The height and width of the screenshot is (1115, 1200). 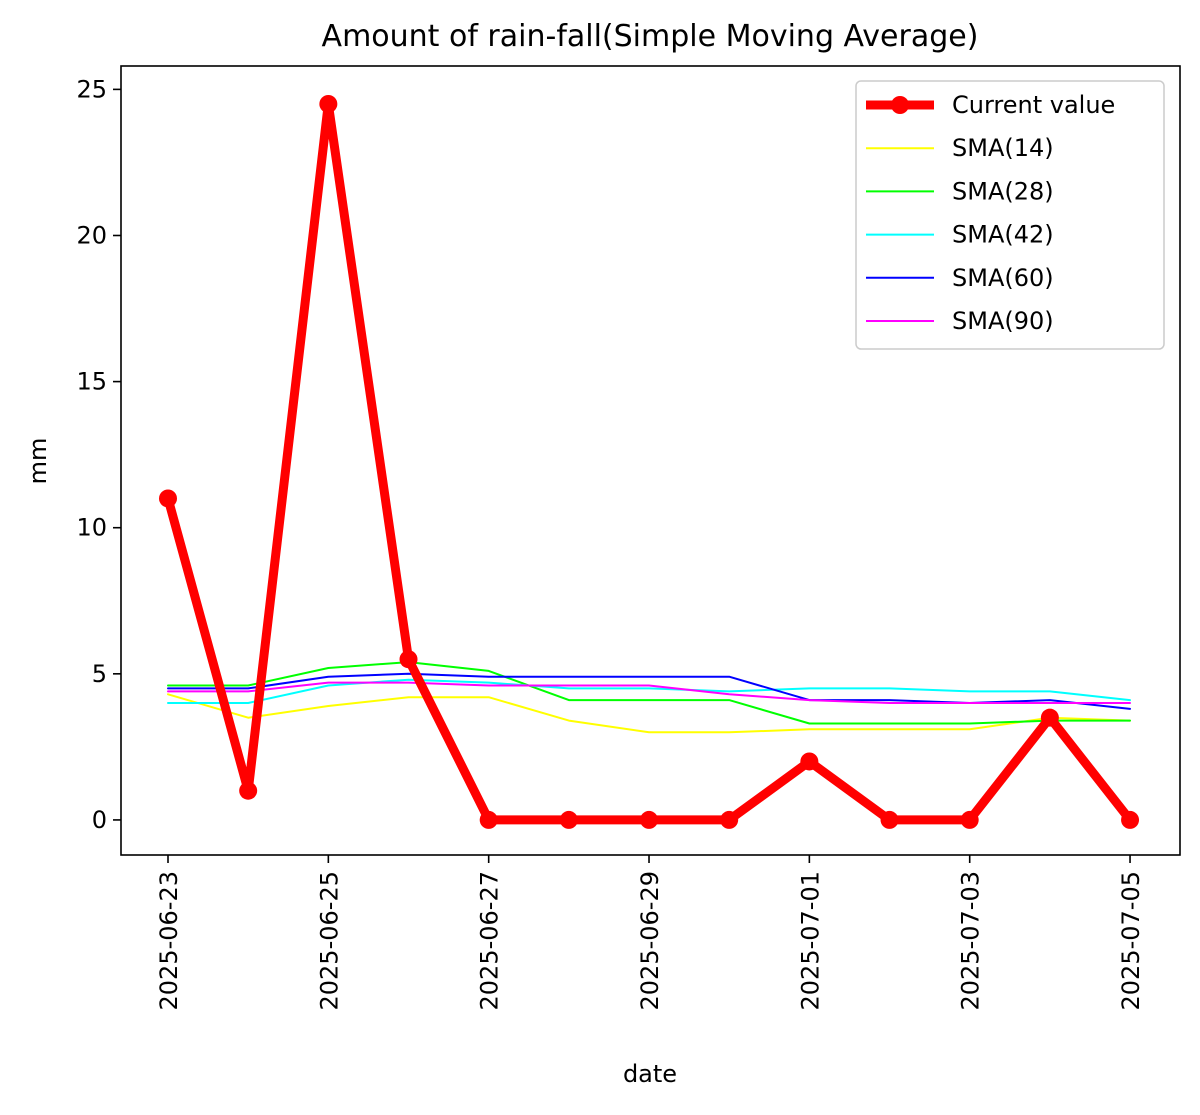 What do you see at coordinates (971, 940) in the screenshot?
I see `x-tick-label: 2025-07-03` at bounding box center [971, 940].